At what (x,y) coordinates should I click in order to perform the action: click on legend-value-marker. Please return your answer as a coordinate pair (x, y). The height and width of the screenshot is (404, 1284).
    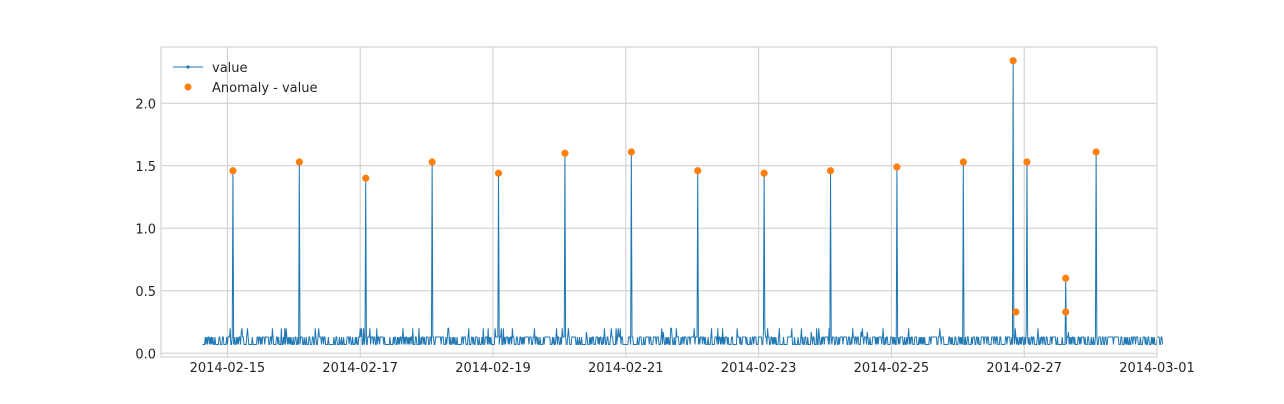
    Looking at the image, I should click on (188, 67).